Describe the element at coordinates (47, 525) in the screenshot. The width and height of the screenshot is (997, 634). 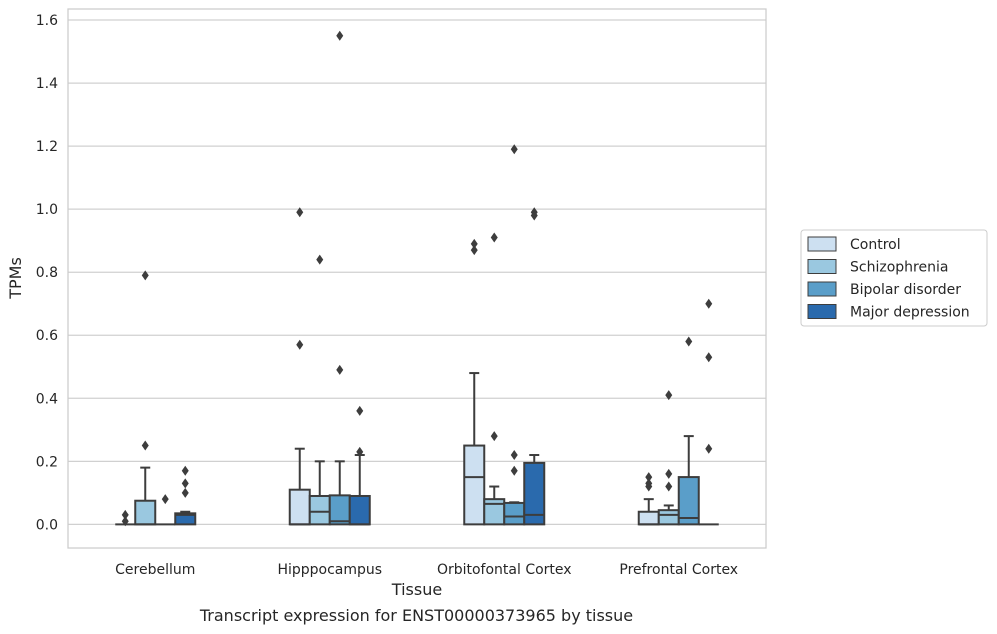
I see `y-tick-label: 0.0` at that location.